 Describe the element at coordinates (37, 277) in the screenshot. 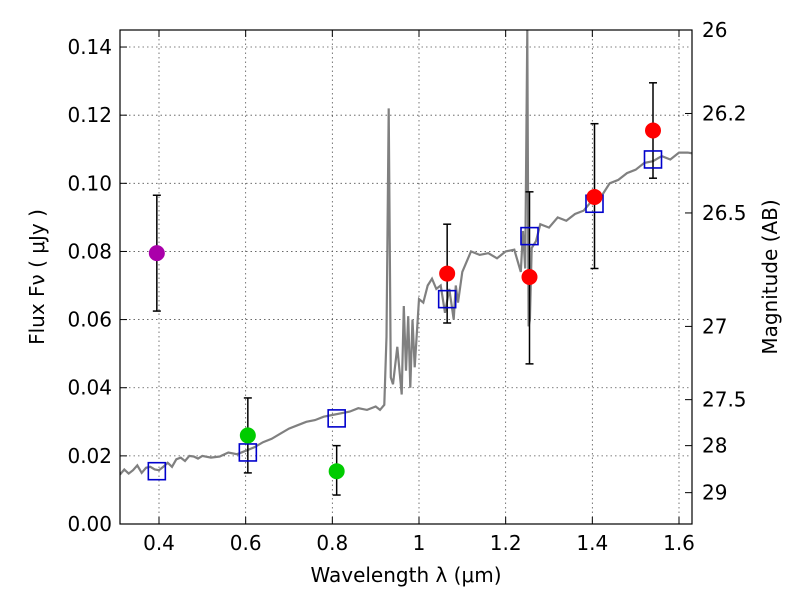

I see `y-axis-title: Flux Fν ( μJy )` at that location.